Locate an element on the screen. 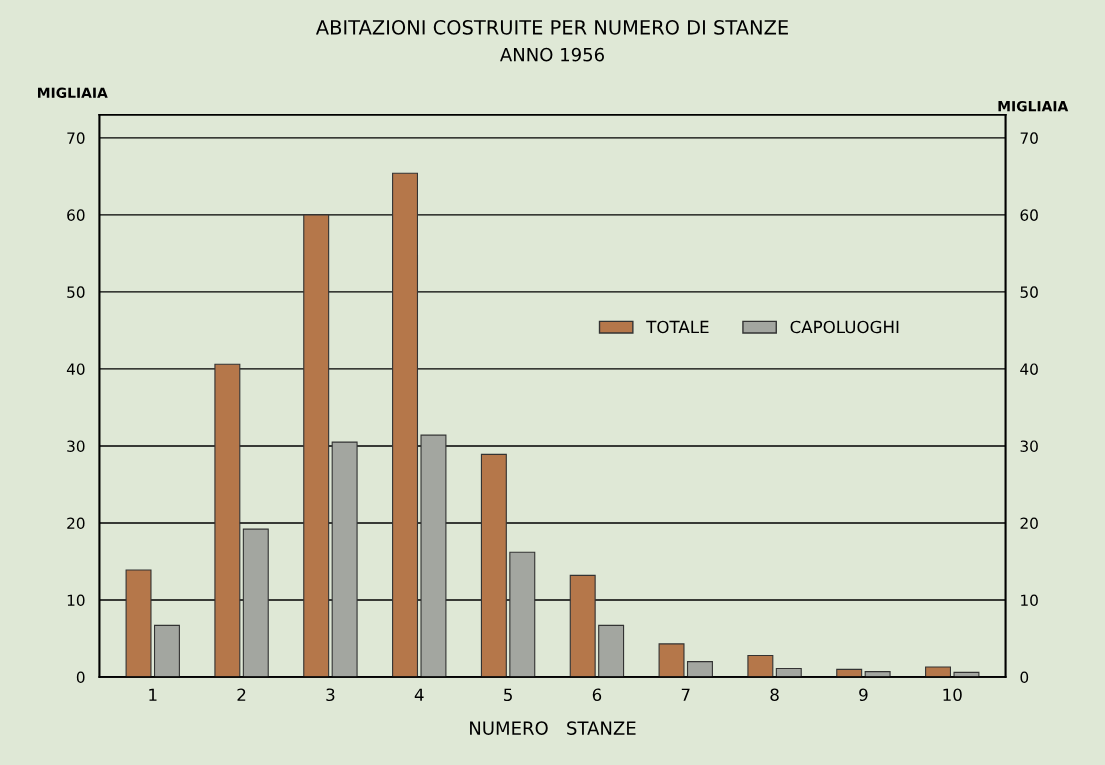 The width and height of the screenshot is (1105, 765). x-axis-title: NUMERO STANZE is located at coordinates (553, 728).